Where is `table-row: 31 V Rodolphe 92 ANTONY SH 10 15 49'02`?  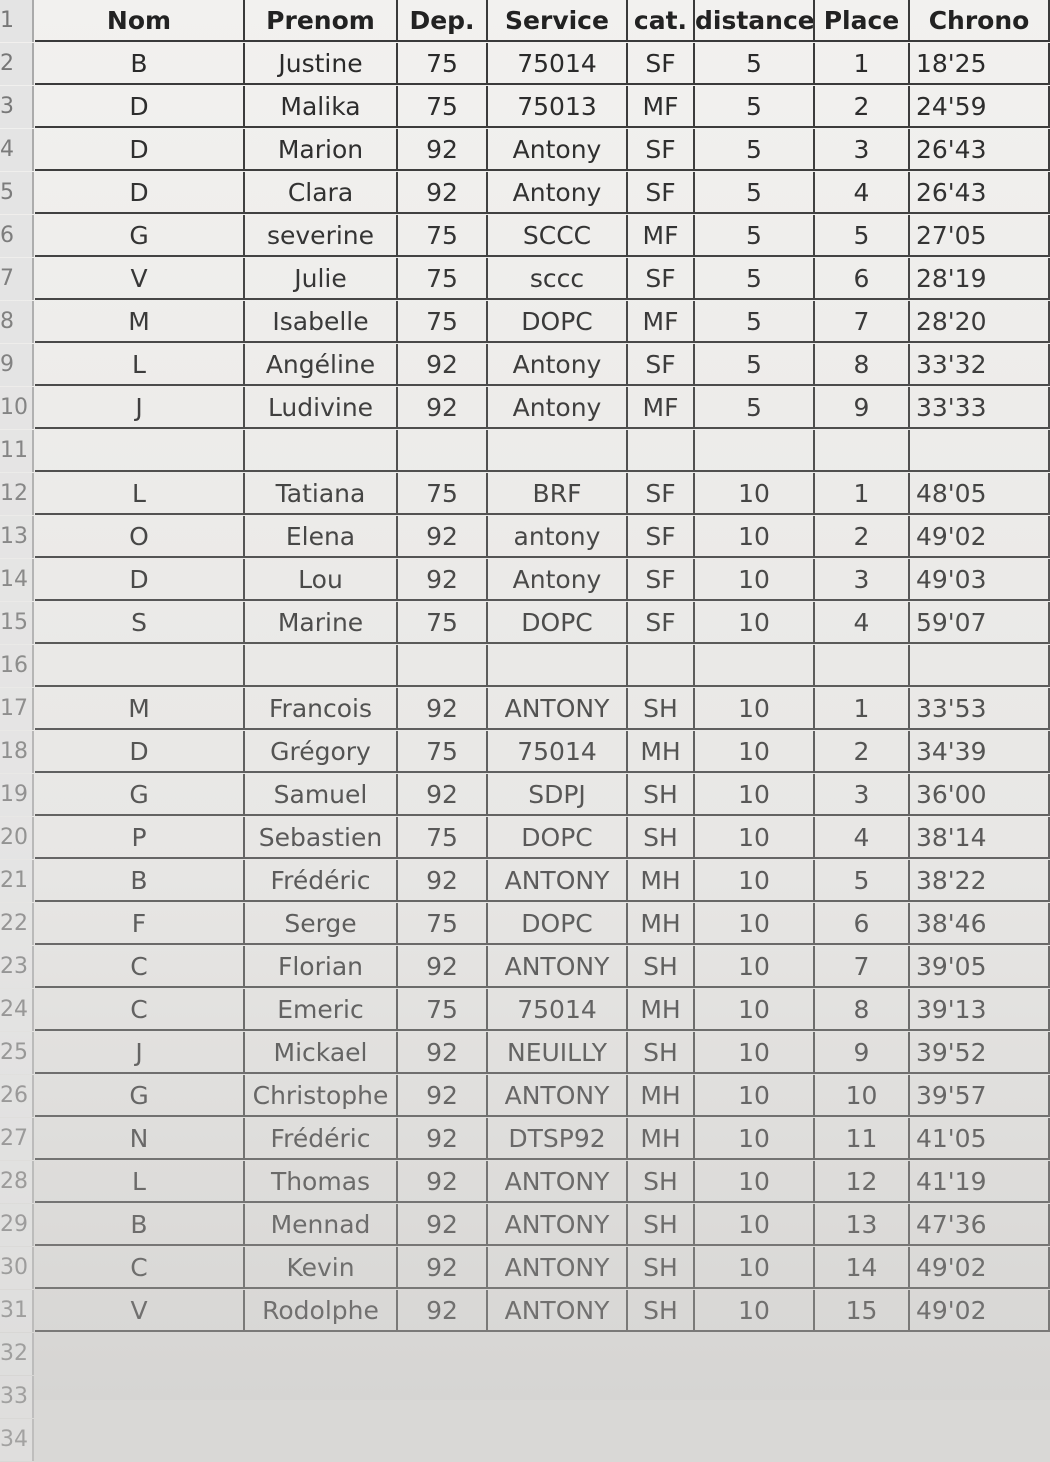
table-row: 31 V Rodolphe 92 ANTONY SH 10 15 49'02 is located at coordinates (525, 1311).